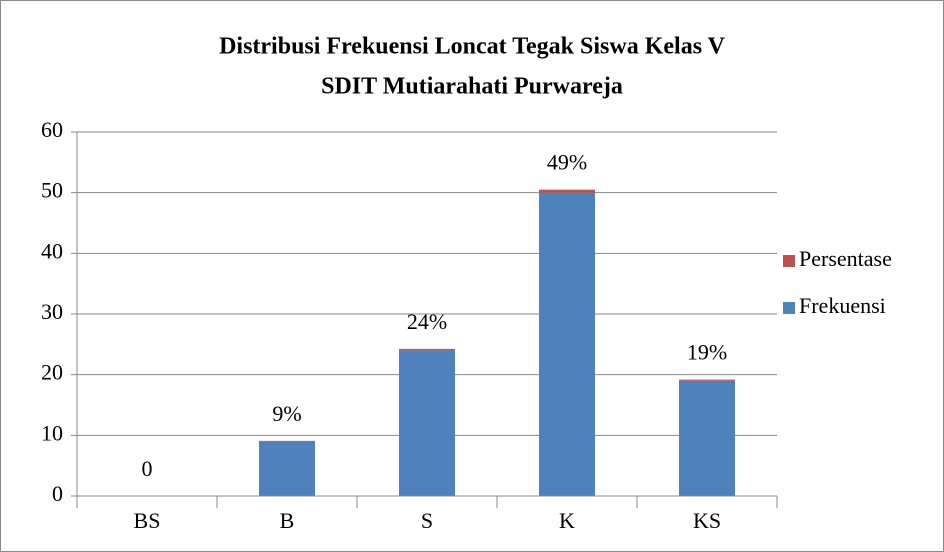  I want to click on data-label: 9%, so click(286, 413).